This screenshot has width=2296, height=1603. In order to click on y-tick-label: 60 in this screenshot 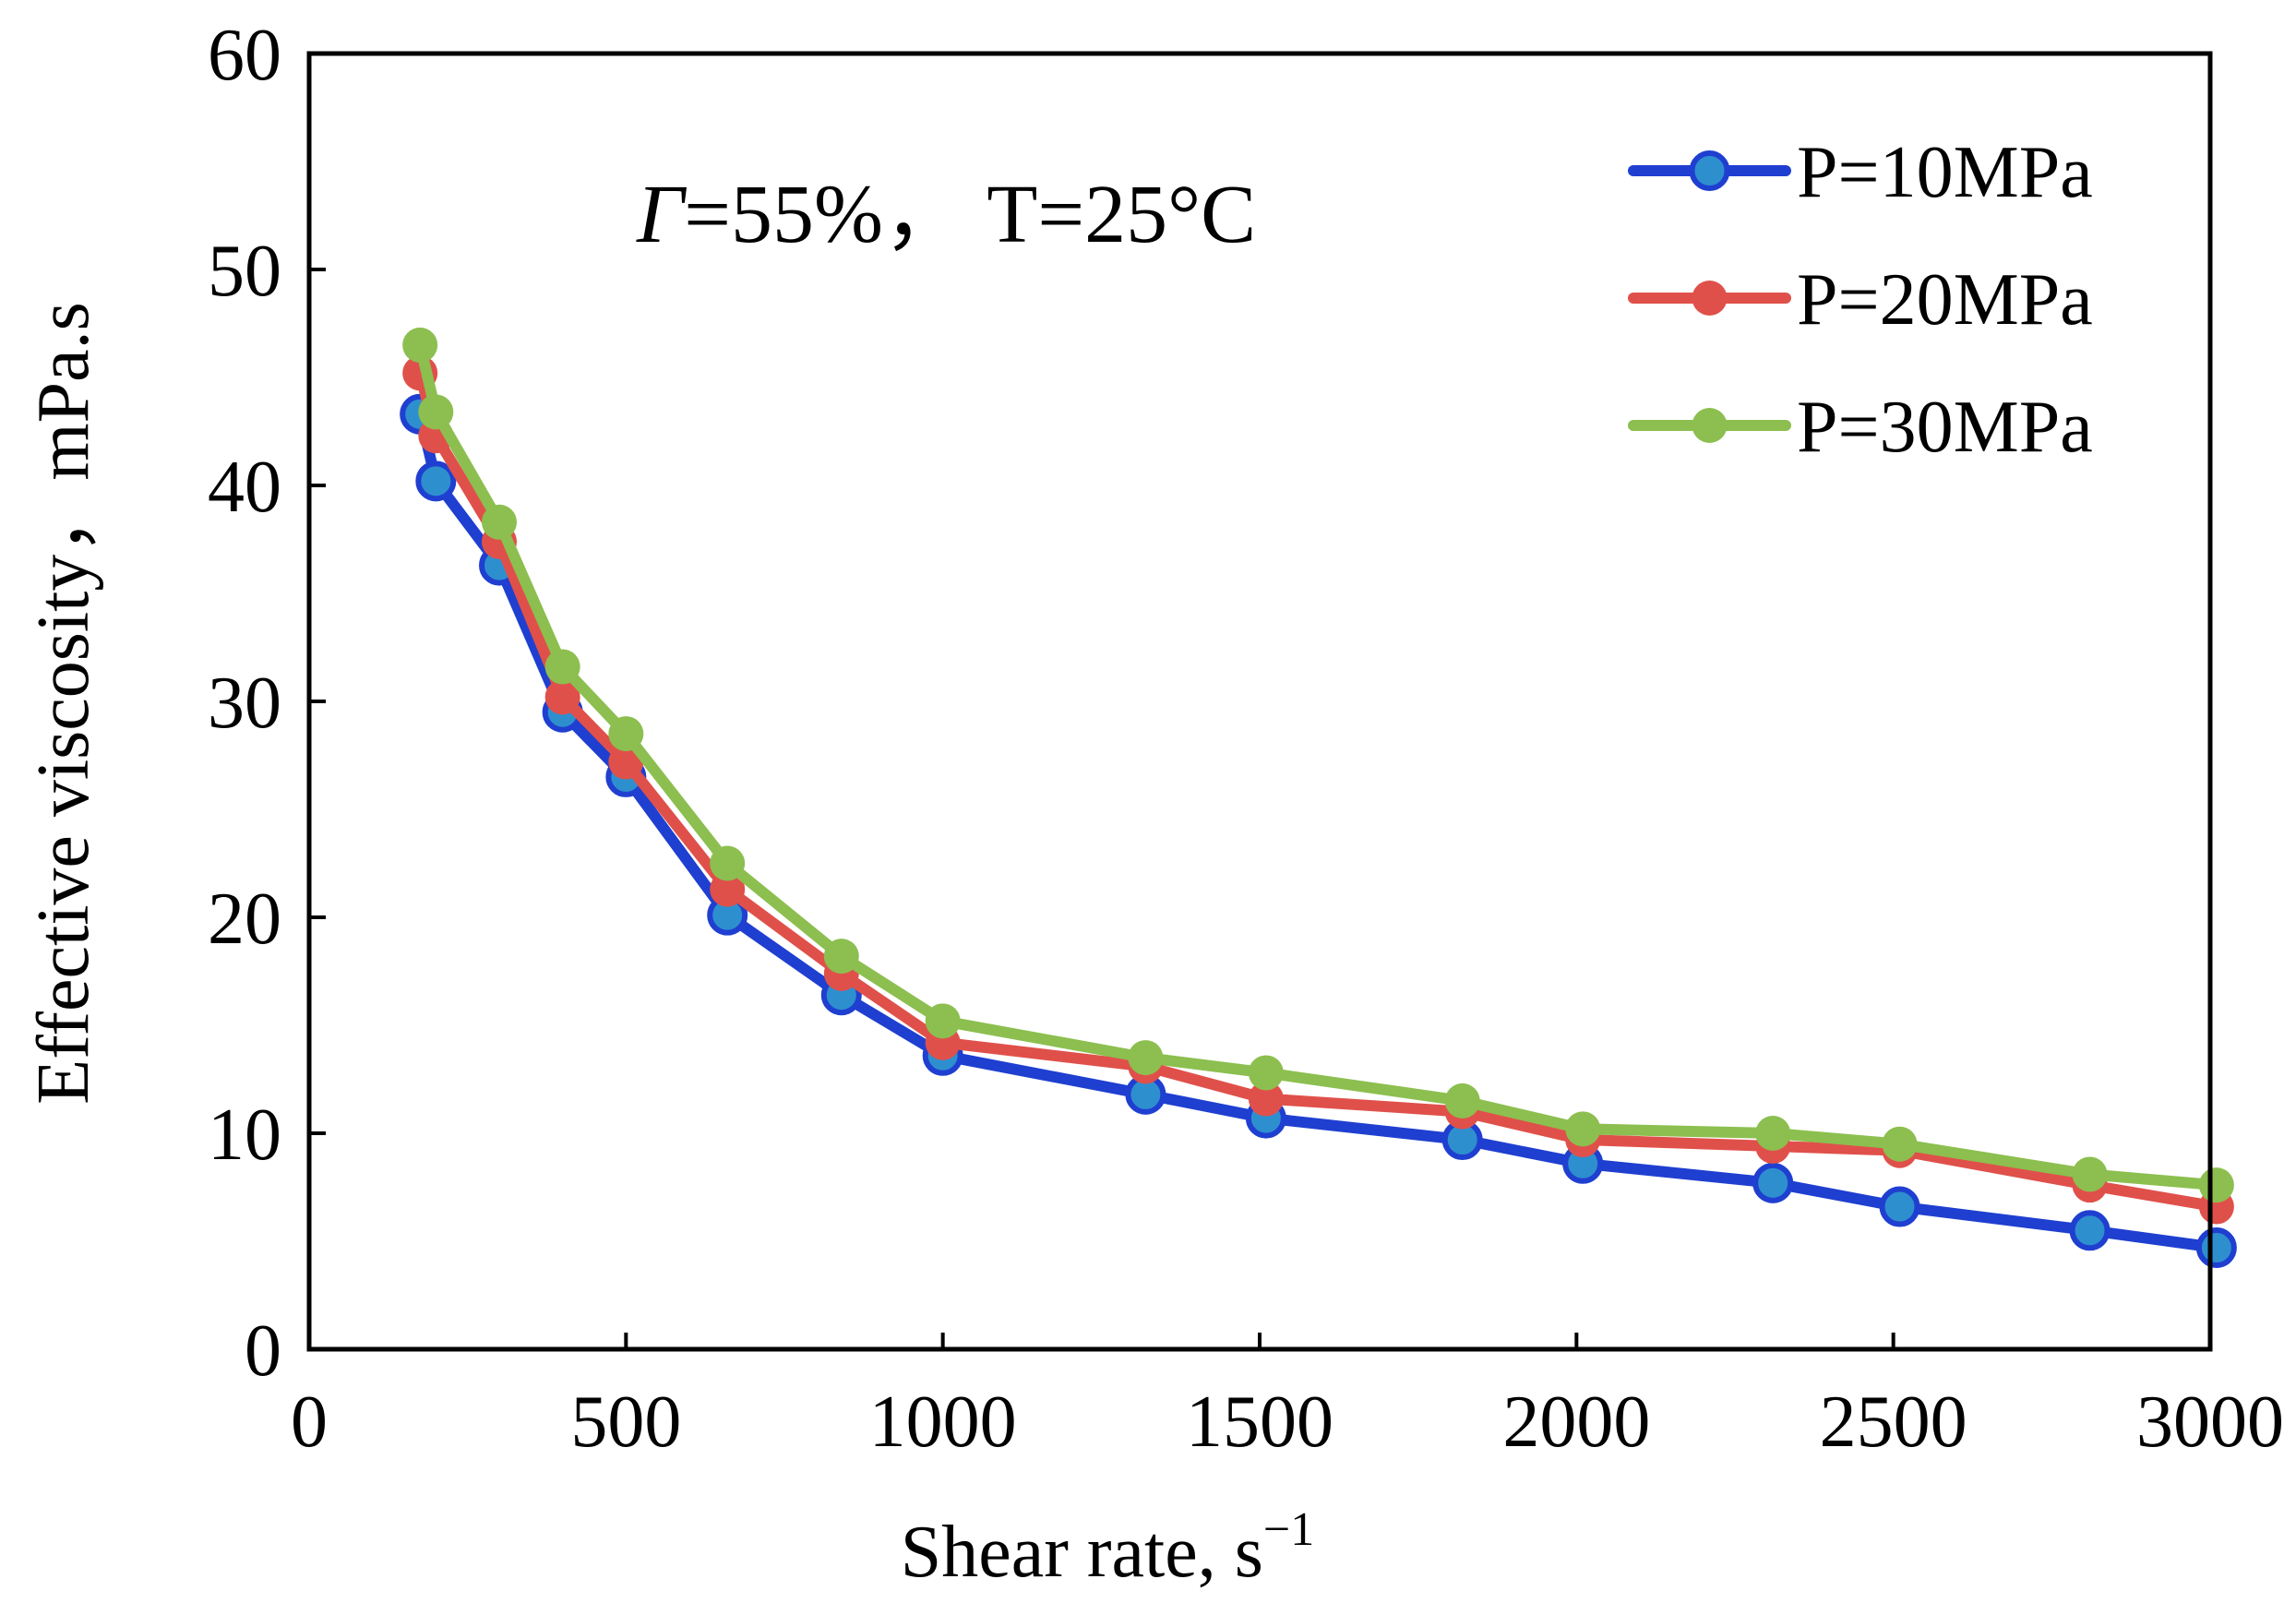, I will do `click(244, 55)`.